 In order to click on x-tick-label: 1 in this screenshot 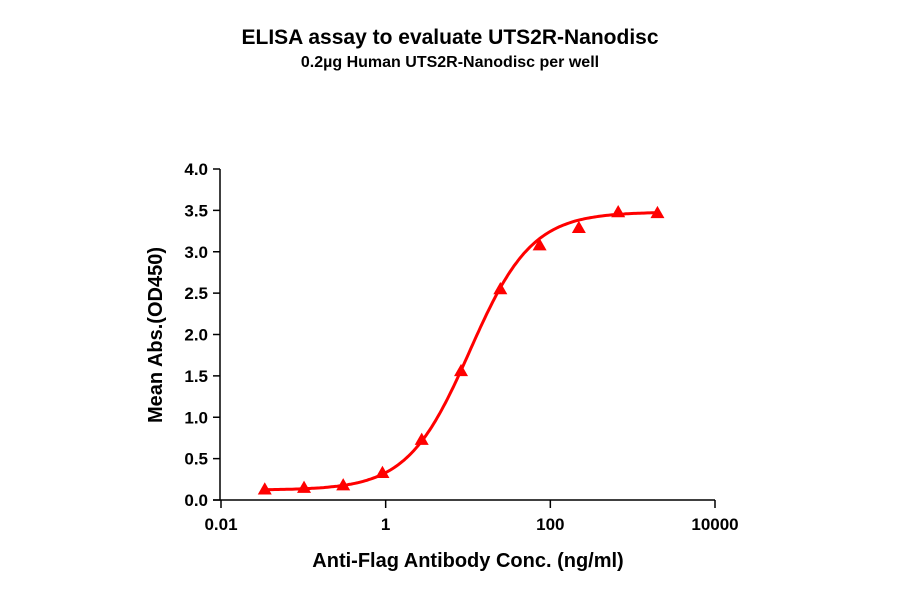, I will do `click(385, 524)`.